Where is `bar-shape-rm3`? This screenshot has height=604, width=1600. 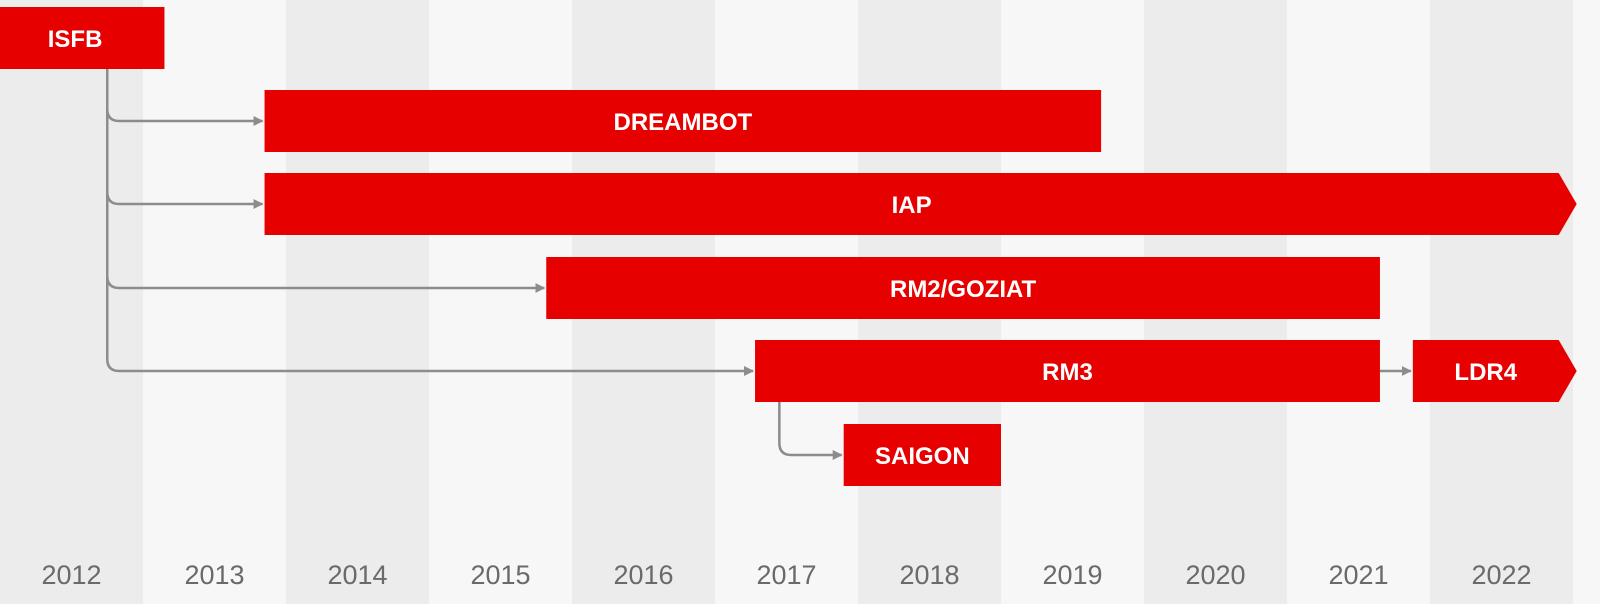
bar-shape-rm3 is located at coordinates (1067, 371).